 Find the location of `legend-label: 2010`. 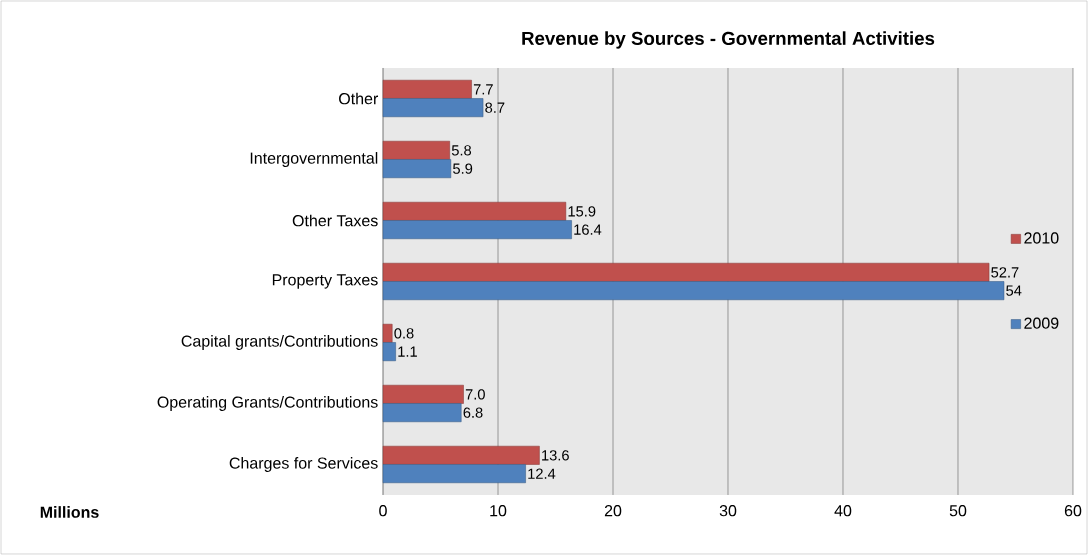

legend-label: 2010 is located at coordinates (1041, 238).